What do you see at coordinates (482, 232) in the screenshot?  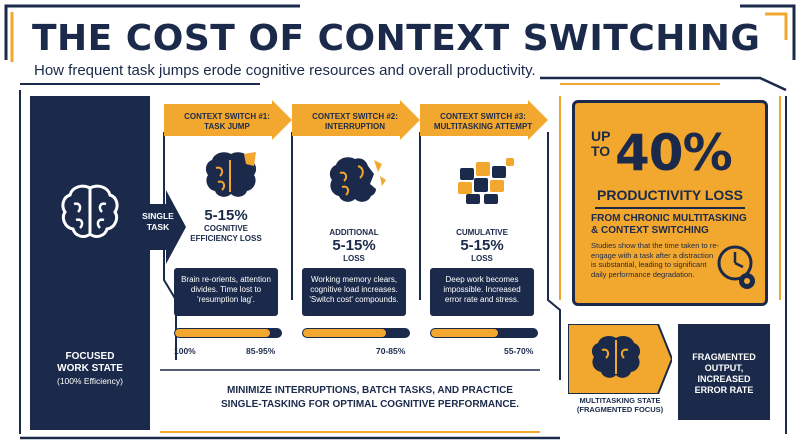 I see `switch-stat-pre-3: CUMULATIVE` at bounding box center [482, 232].